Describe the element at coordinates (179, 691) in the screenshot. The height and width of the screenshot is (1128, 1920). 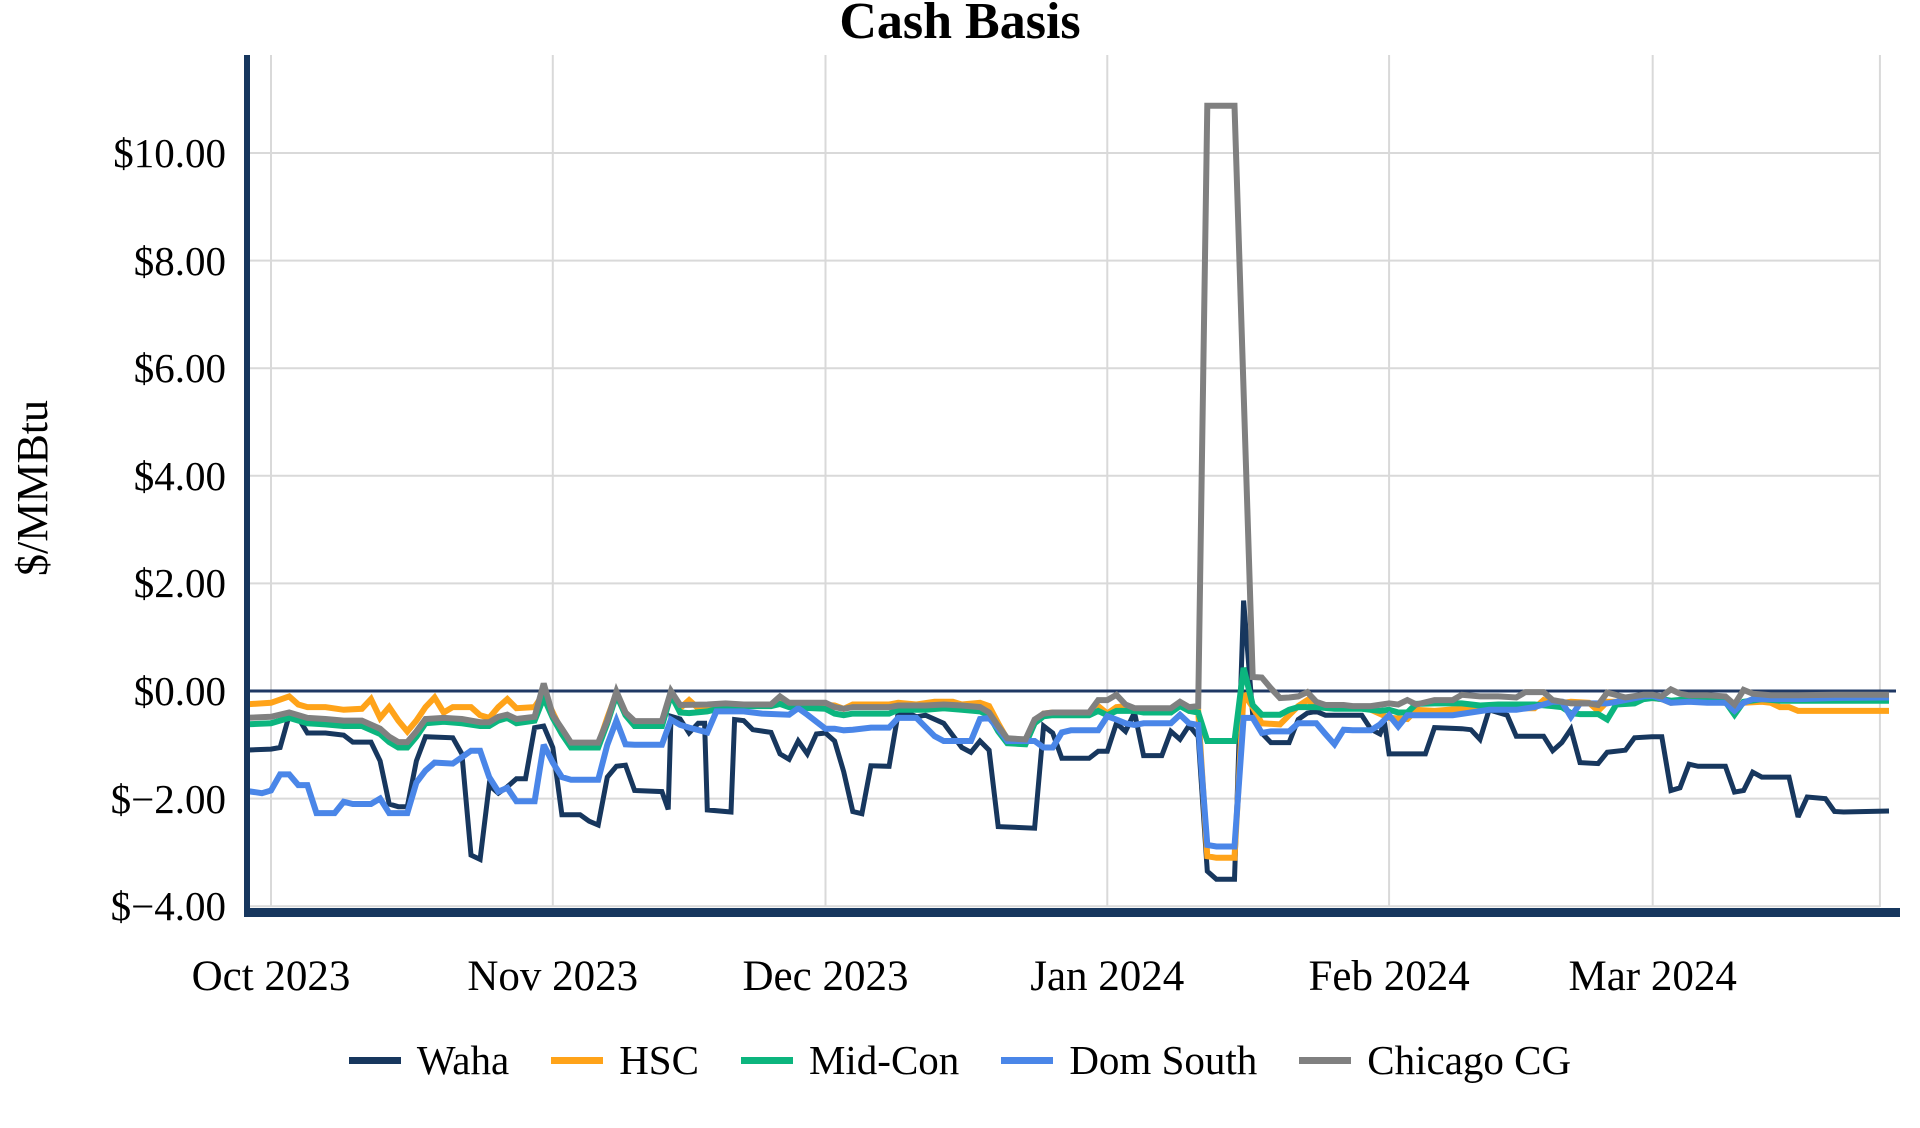
I see `y-tick-label: $0.00` at that location.